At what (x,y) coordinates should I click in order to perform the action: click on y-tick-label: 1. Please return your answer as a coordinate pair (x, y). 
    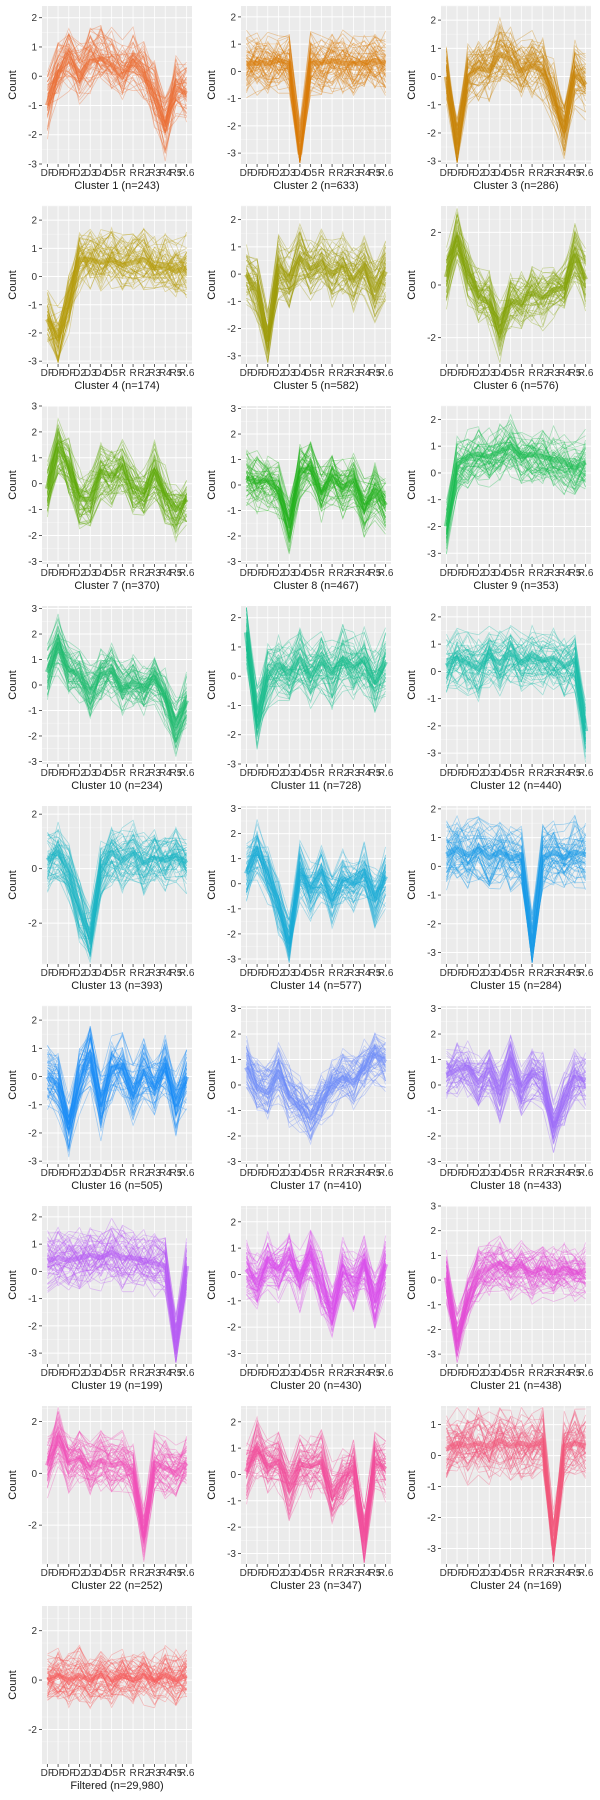
    Looking at the image, I should click on (34, 47).